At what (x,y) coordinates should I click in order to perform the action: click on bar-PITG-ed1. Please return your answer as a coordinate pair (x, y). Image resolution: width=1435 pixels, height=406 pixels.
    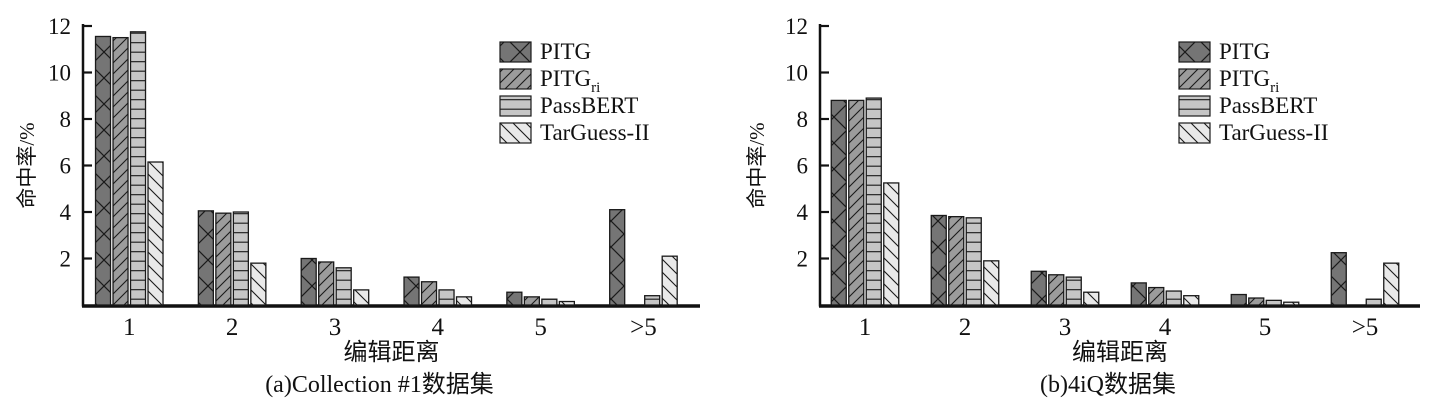
    Looking at the image, I should click on (103, 170).